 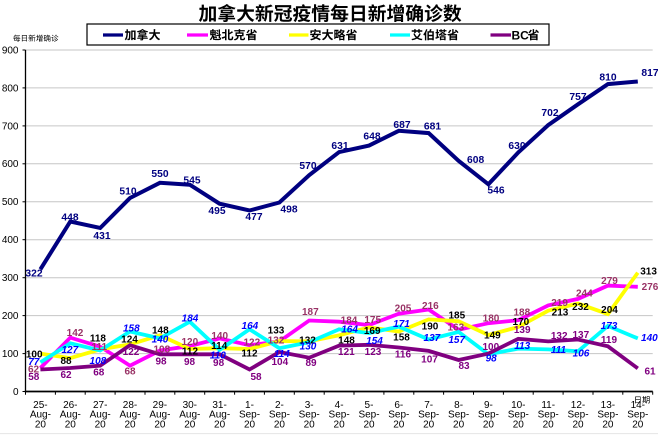 I want to click on svg-text: 58, so click(x=256, y=377).